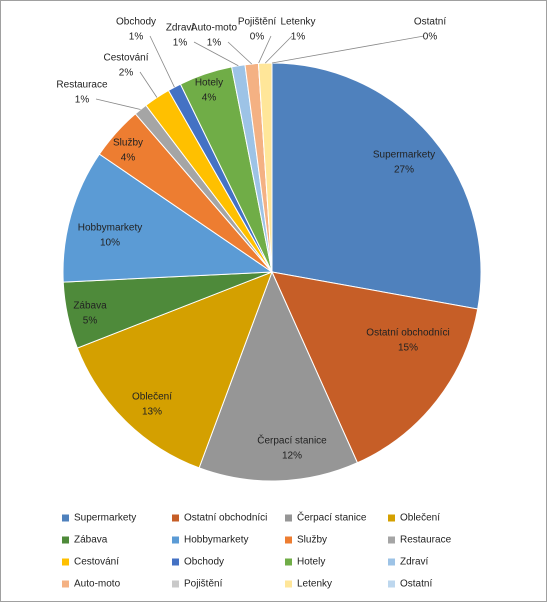  What do you see at coordinates (209, 83) in the screenshot?
I see `slice-label: Hotely` at bounding box center [209, 83].